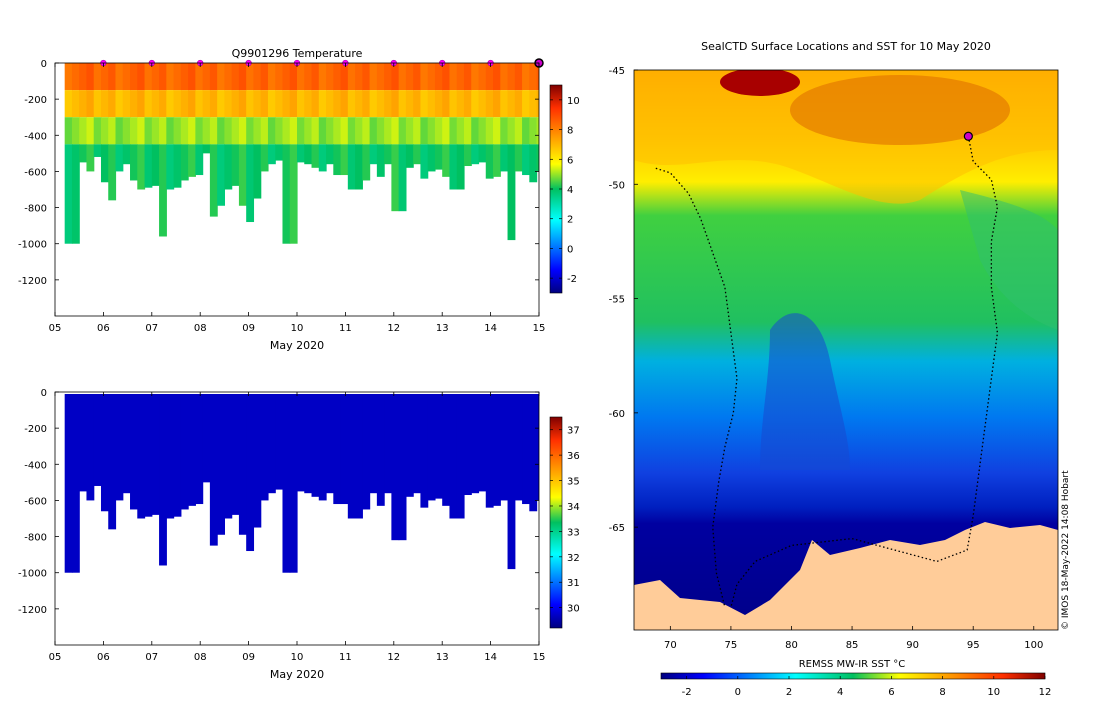 This screenshot has height=703, width=1100. Describe the element at coordinates (1033, 645) in the screenshot. I see `lon-tick-label: 100` at that location.